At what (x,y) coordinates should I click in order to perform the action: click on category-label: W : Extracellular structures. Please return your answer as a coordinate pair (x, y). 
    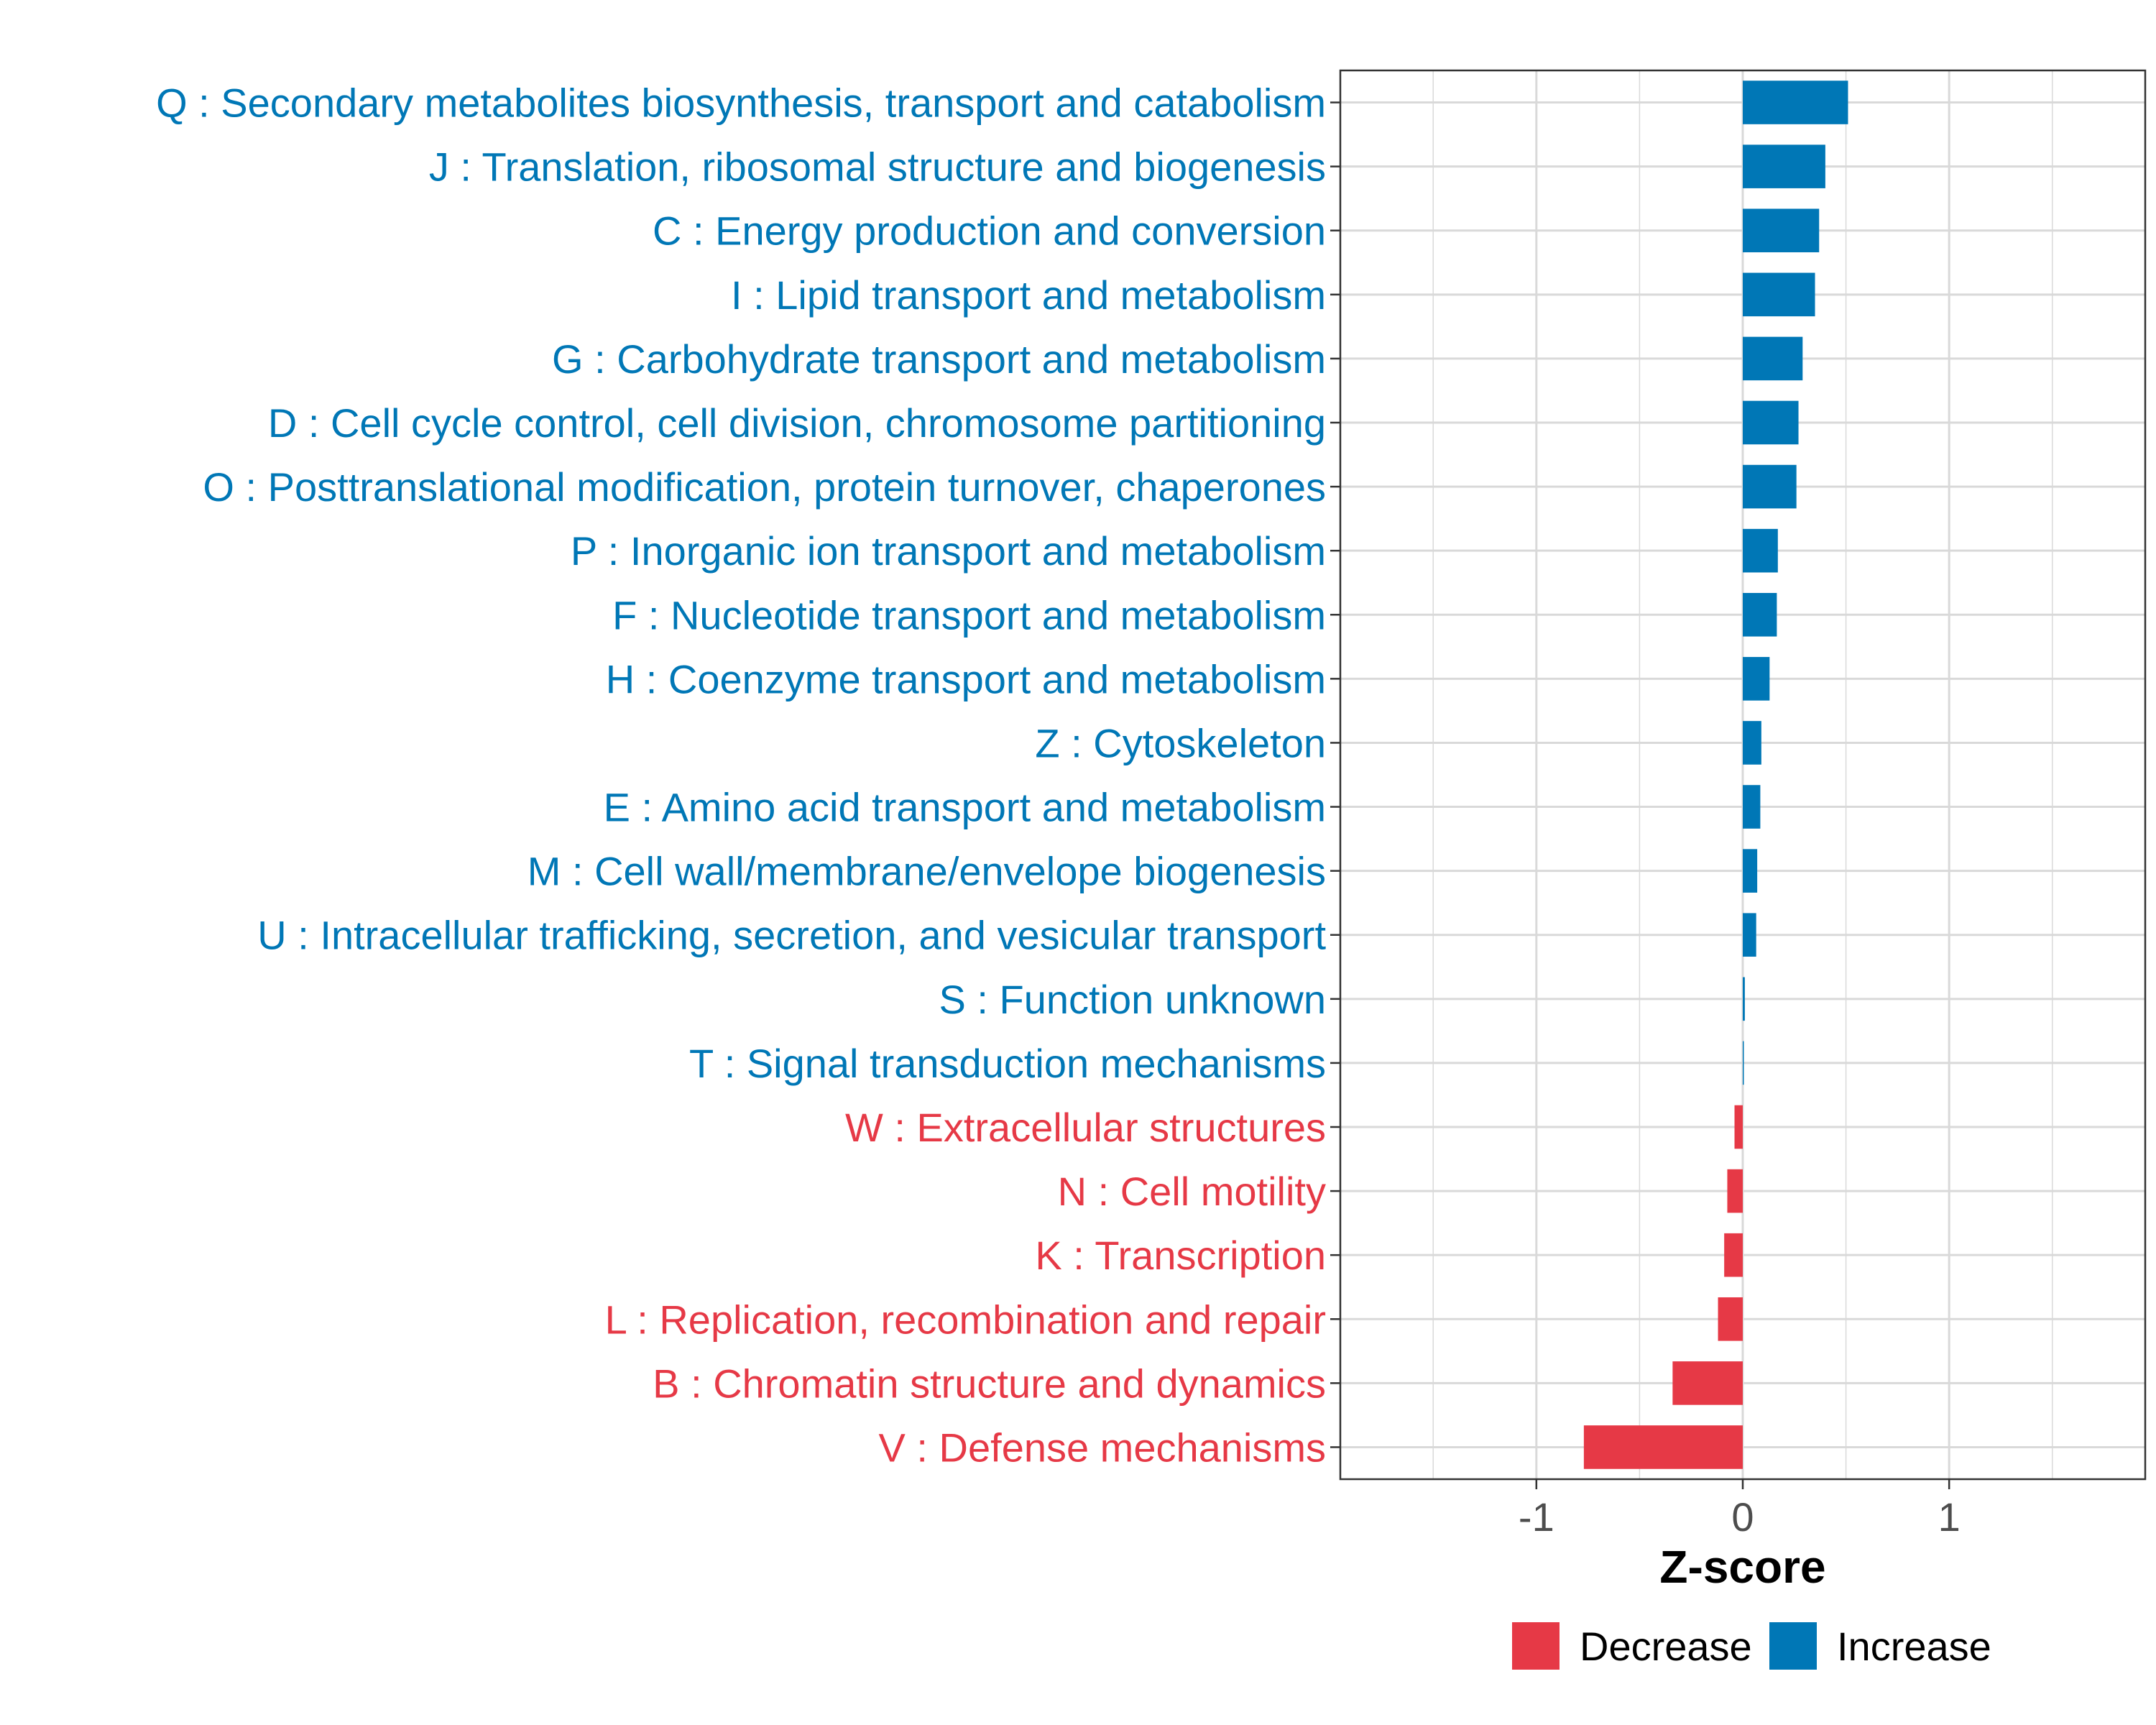
    Looking at the image, I should click on (1085, 1127).